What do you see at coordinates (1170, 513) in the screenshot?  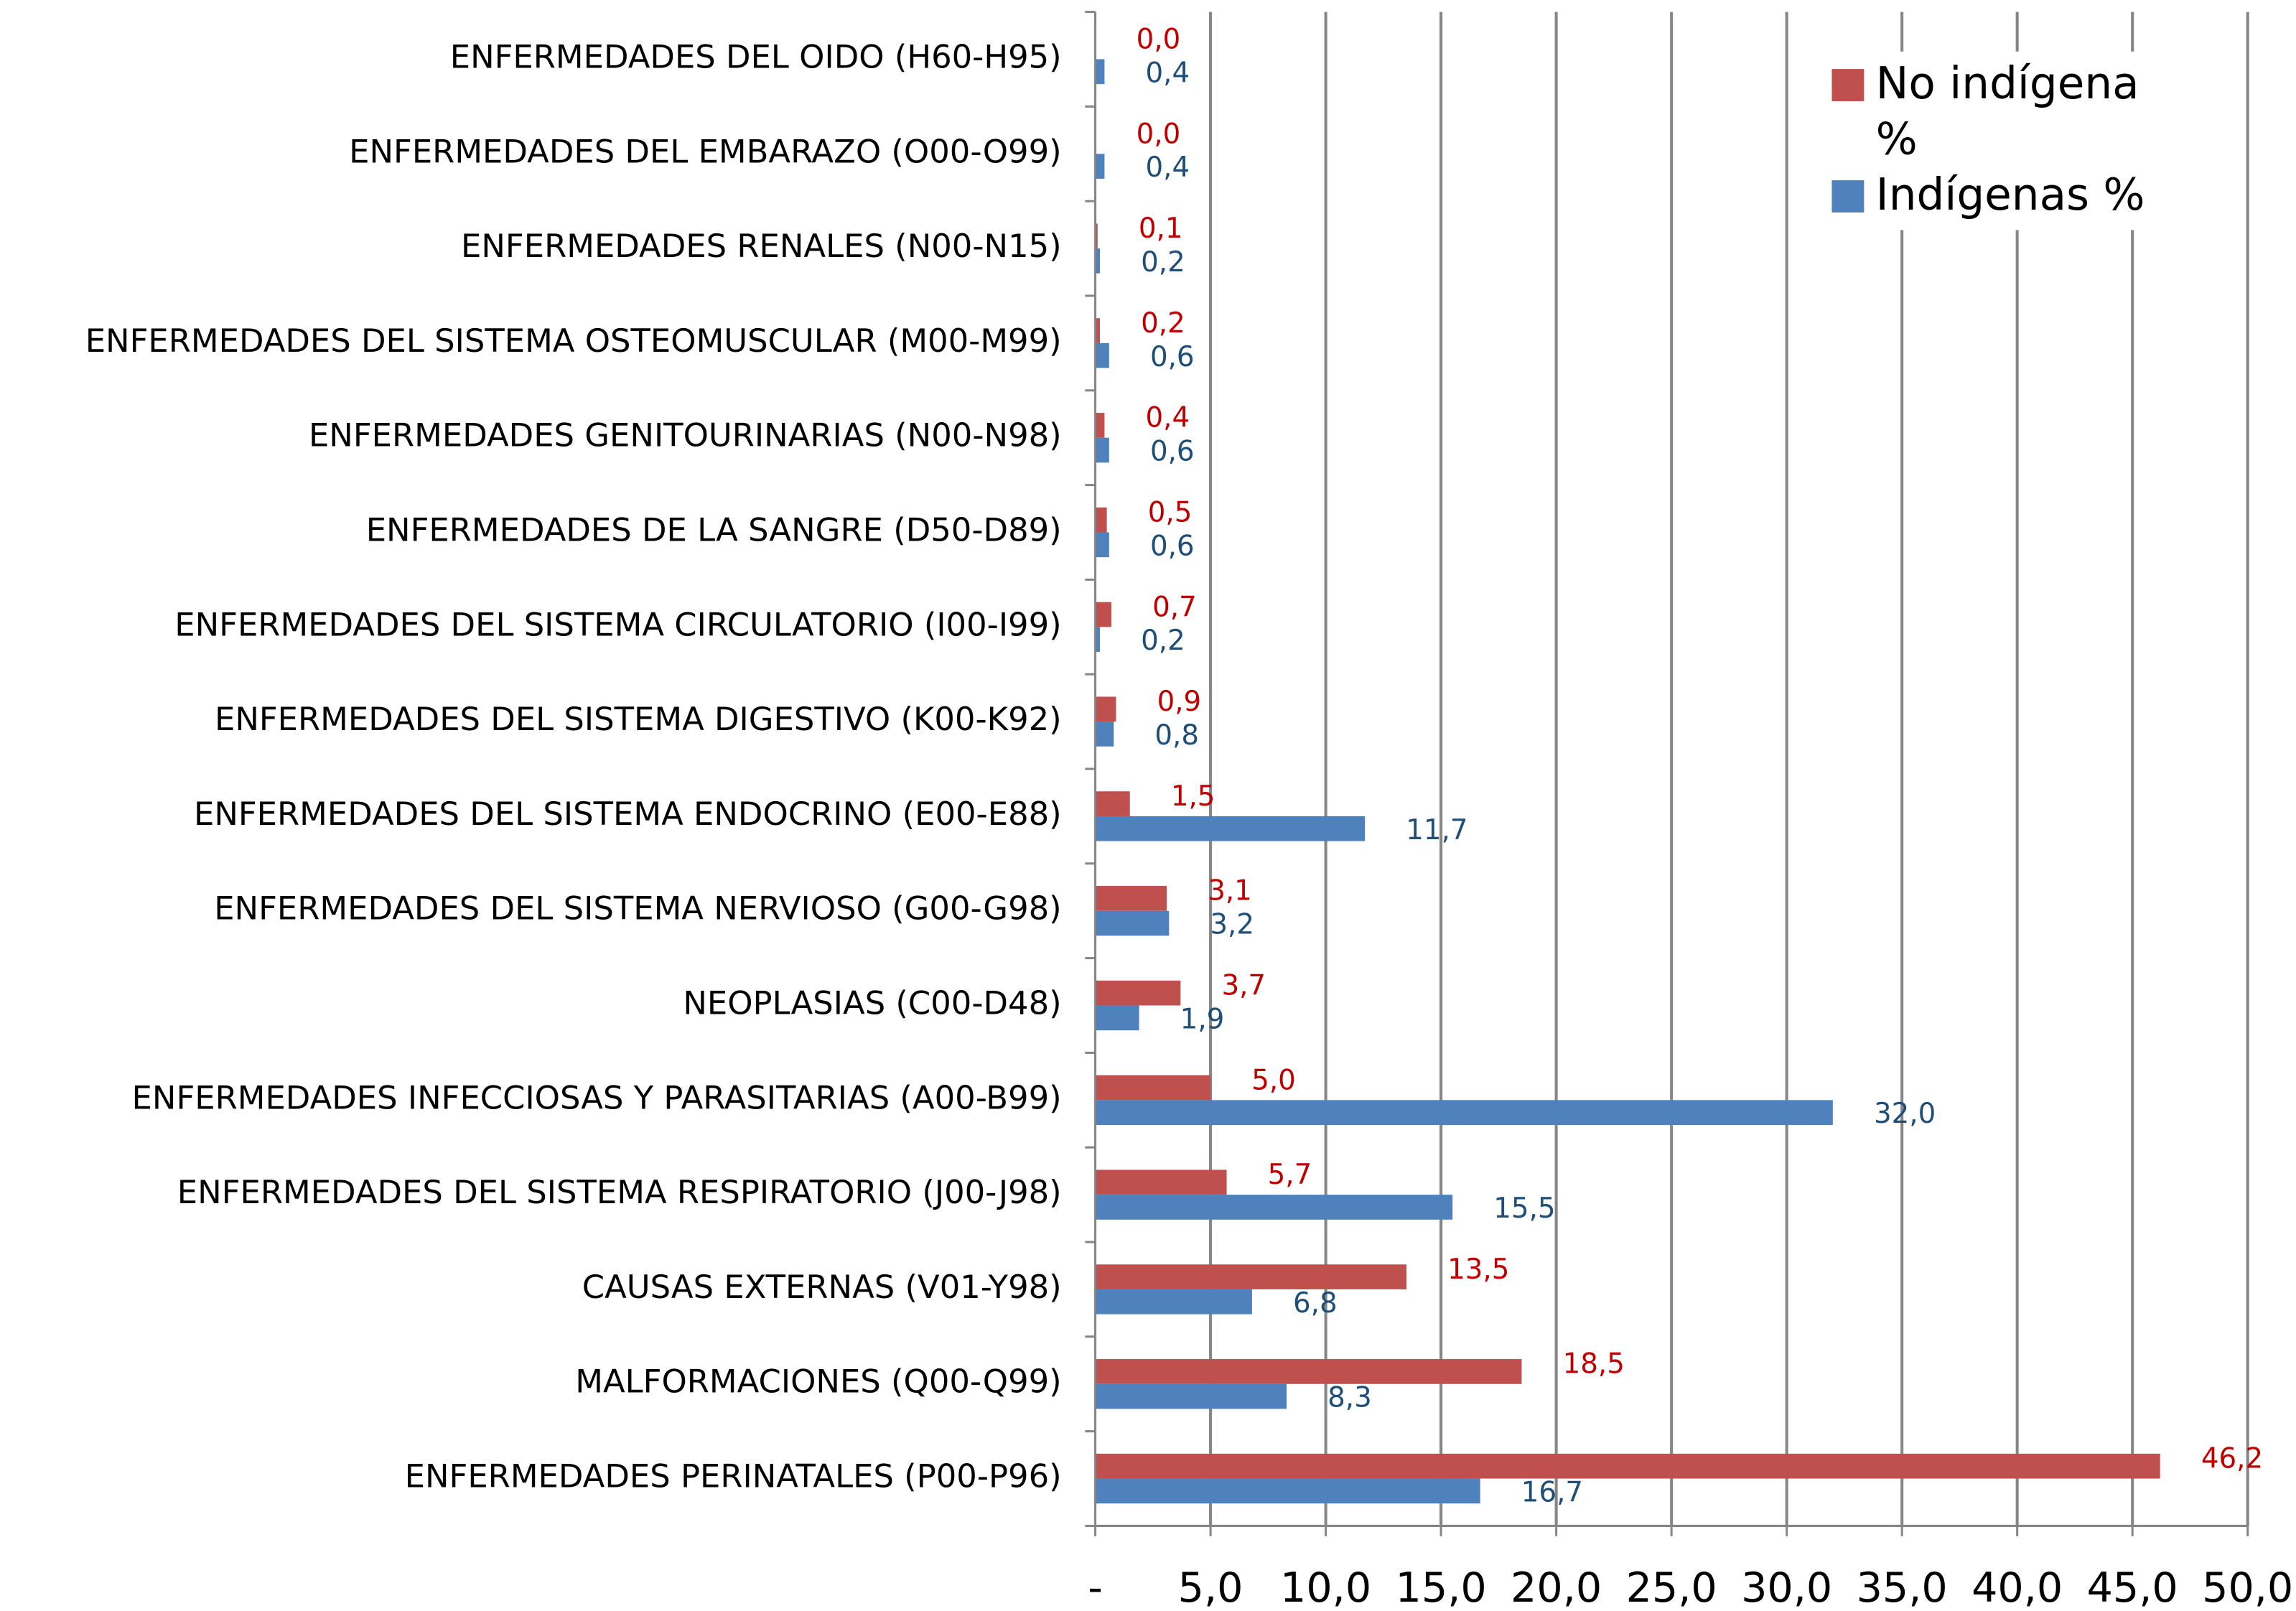 I see `data-label: 0,5` at bounding box center [1170, 513].